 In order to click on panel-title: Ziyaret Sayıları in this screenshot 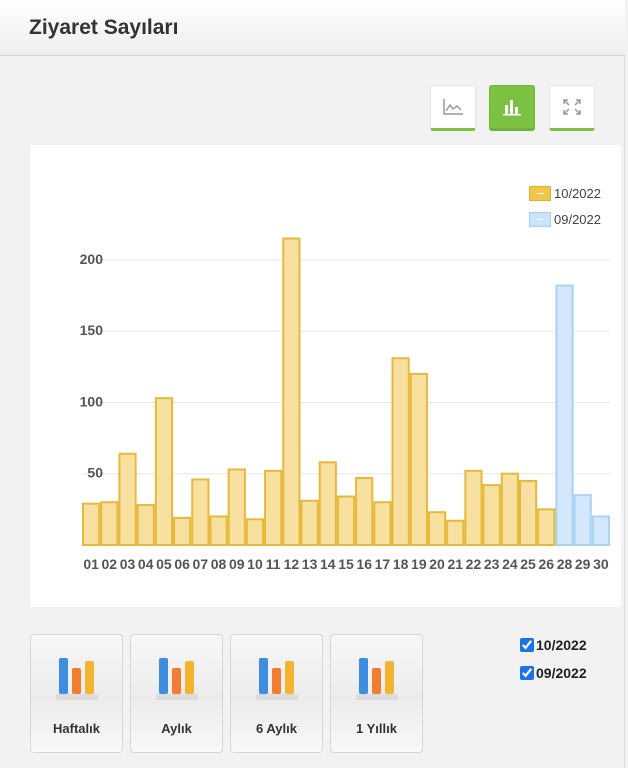, I will do `click(104, 27)`.